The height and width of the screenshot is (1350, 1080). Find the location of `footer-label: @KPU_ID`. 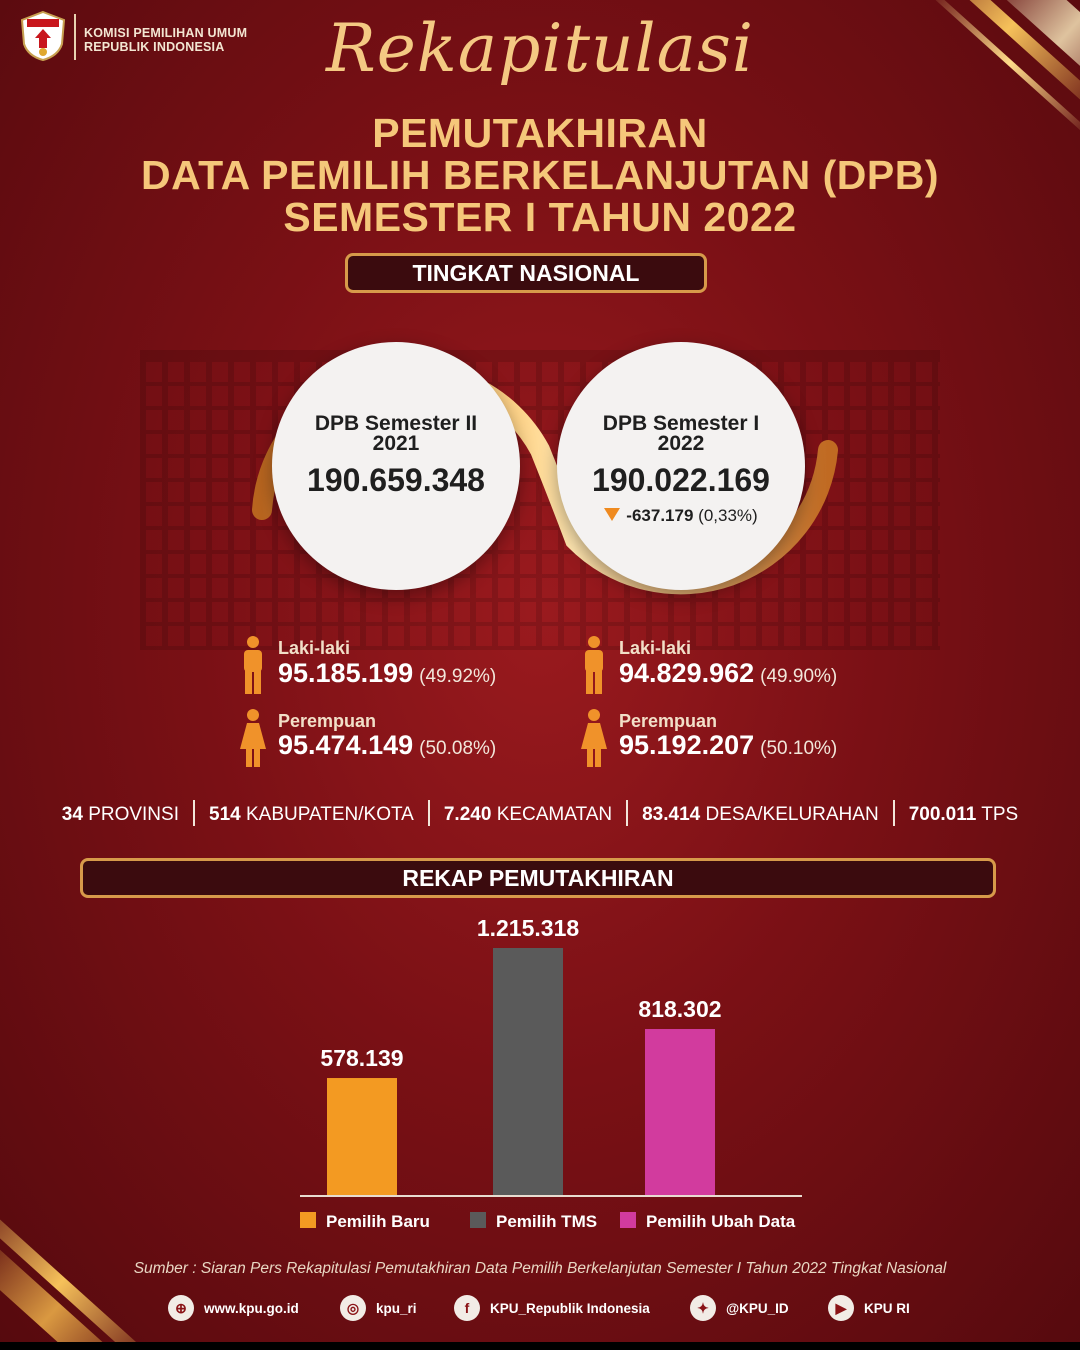

footer-label: @KPU_ID is located at coordinates (757, 1308).